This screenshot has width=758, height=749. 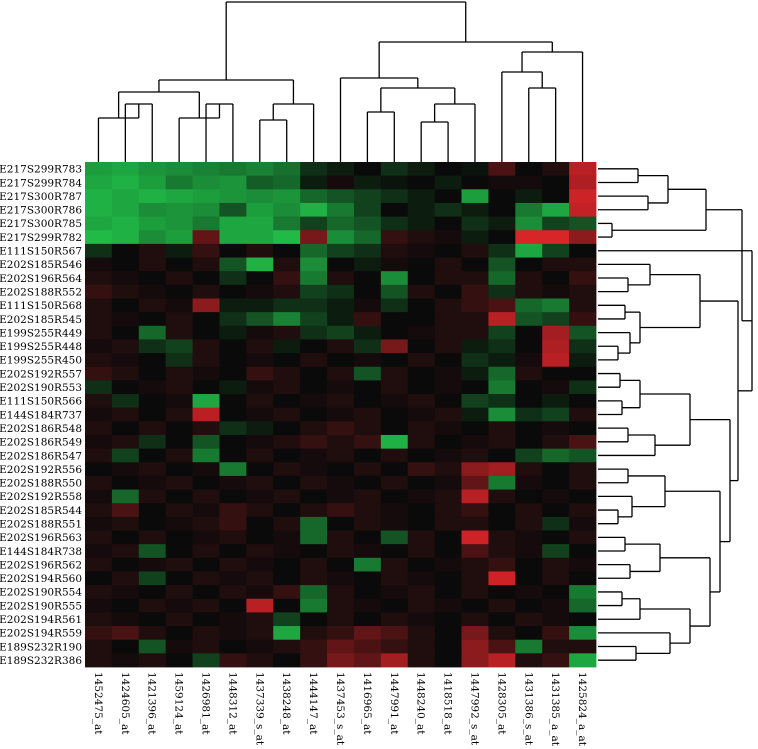 I want to click on row-label: E202S194R559, so click(x=41, y=634).